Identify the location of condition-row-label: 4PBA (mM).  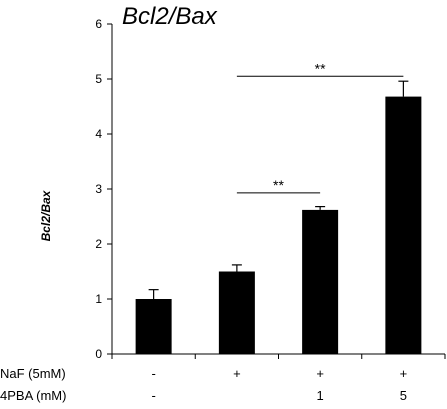
(33, 395).